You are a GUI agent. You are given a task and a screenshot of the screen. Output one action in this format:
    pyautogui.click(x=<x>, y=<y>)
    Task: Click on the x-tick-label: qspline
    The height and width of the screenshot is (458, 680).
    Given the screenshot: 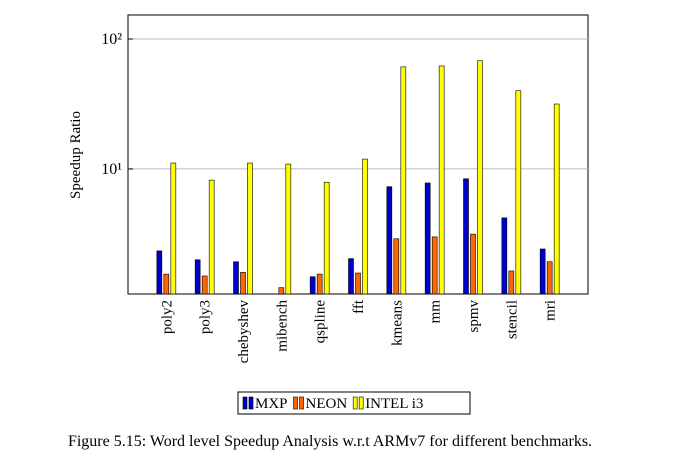 What is the action you would take?
    pyautogui.click(x=321, y=322)
    